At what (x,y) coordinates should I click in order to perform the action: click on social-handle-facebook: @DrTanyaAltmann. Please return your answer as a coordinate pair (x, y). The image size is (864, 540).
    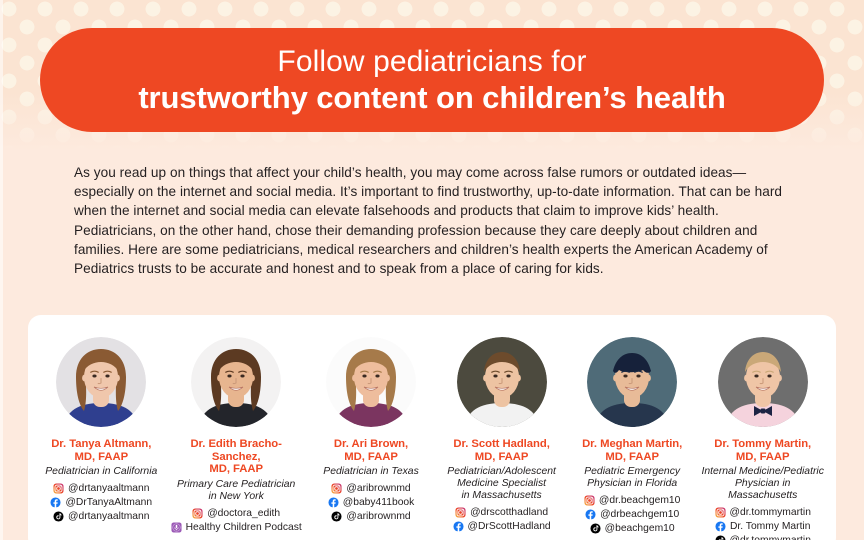
    Looking at the image, I should click on (101, 502).